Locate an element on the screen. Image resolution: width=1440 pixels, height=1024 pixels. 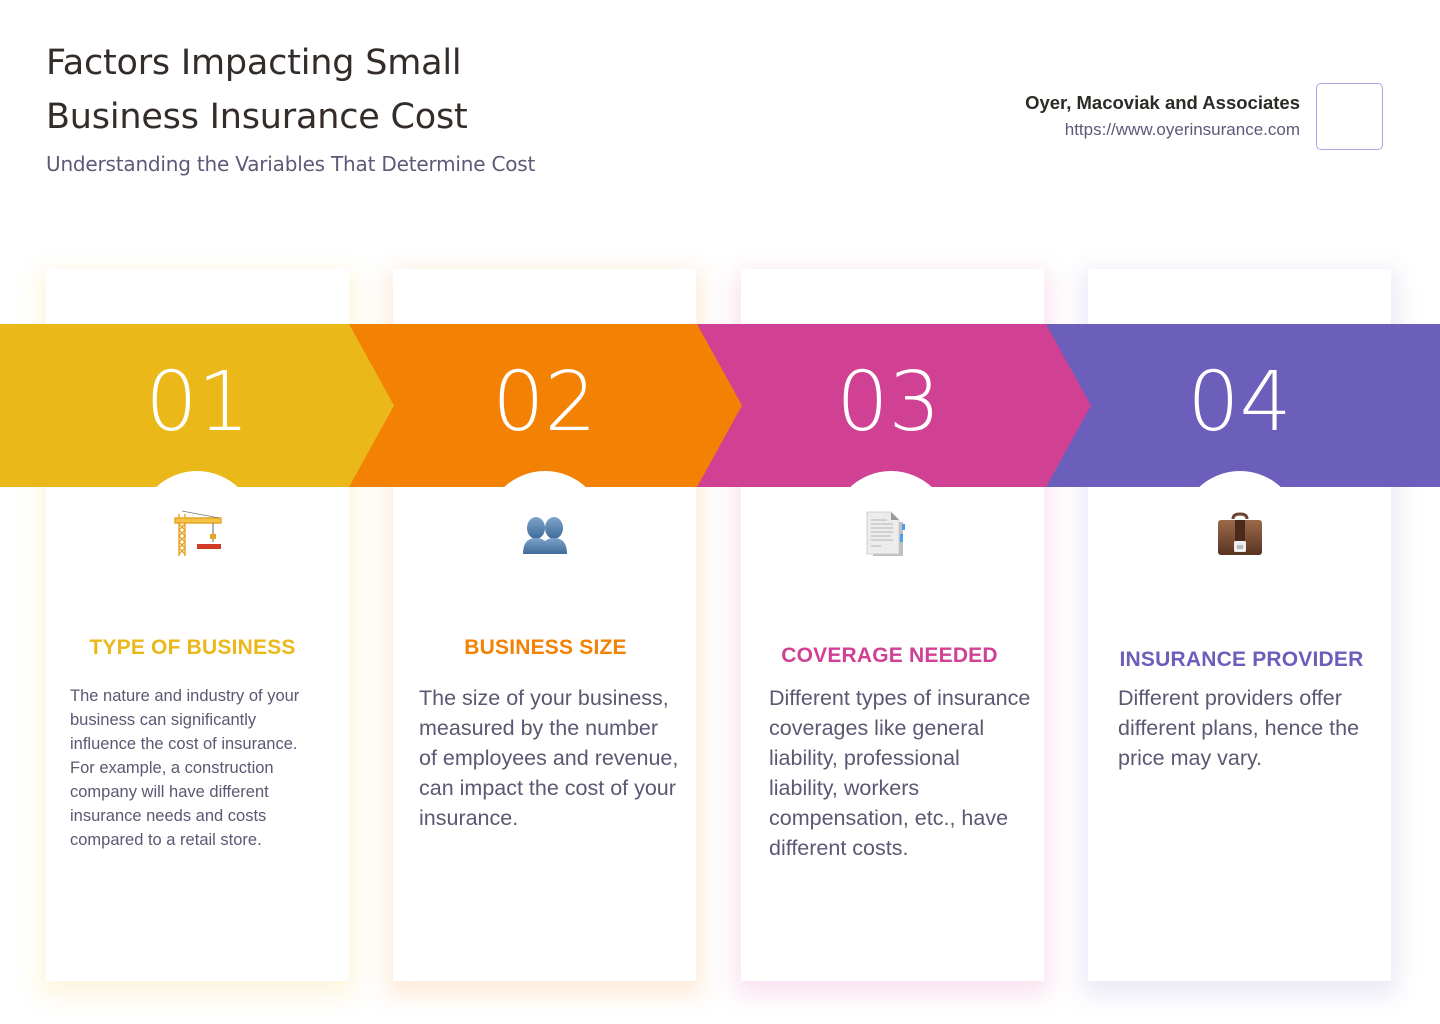
step-number-02: 02 is located at coordinates (544, 402).